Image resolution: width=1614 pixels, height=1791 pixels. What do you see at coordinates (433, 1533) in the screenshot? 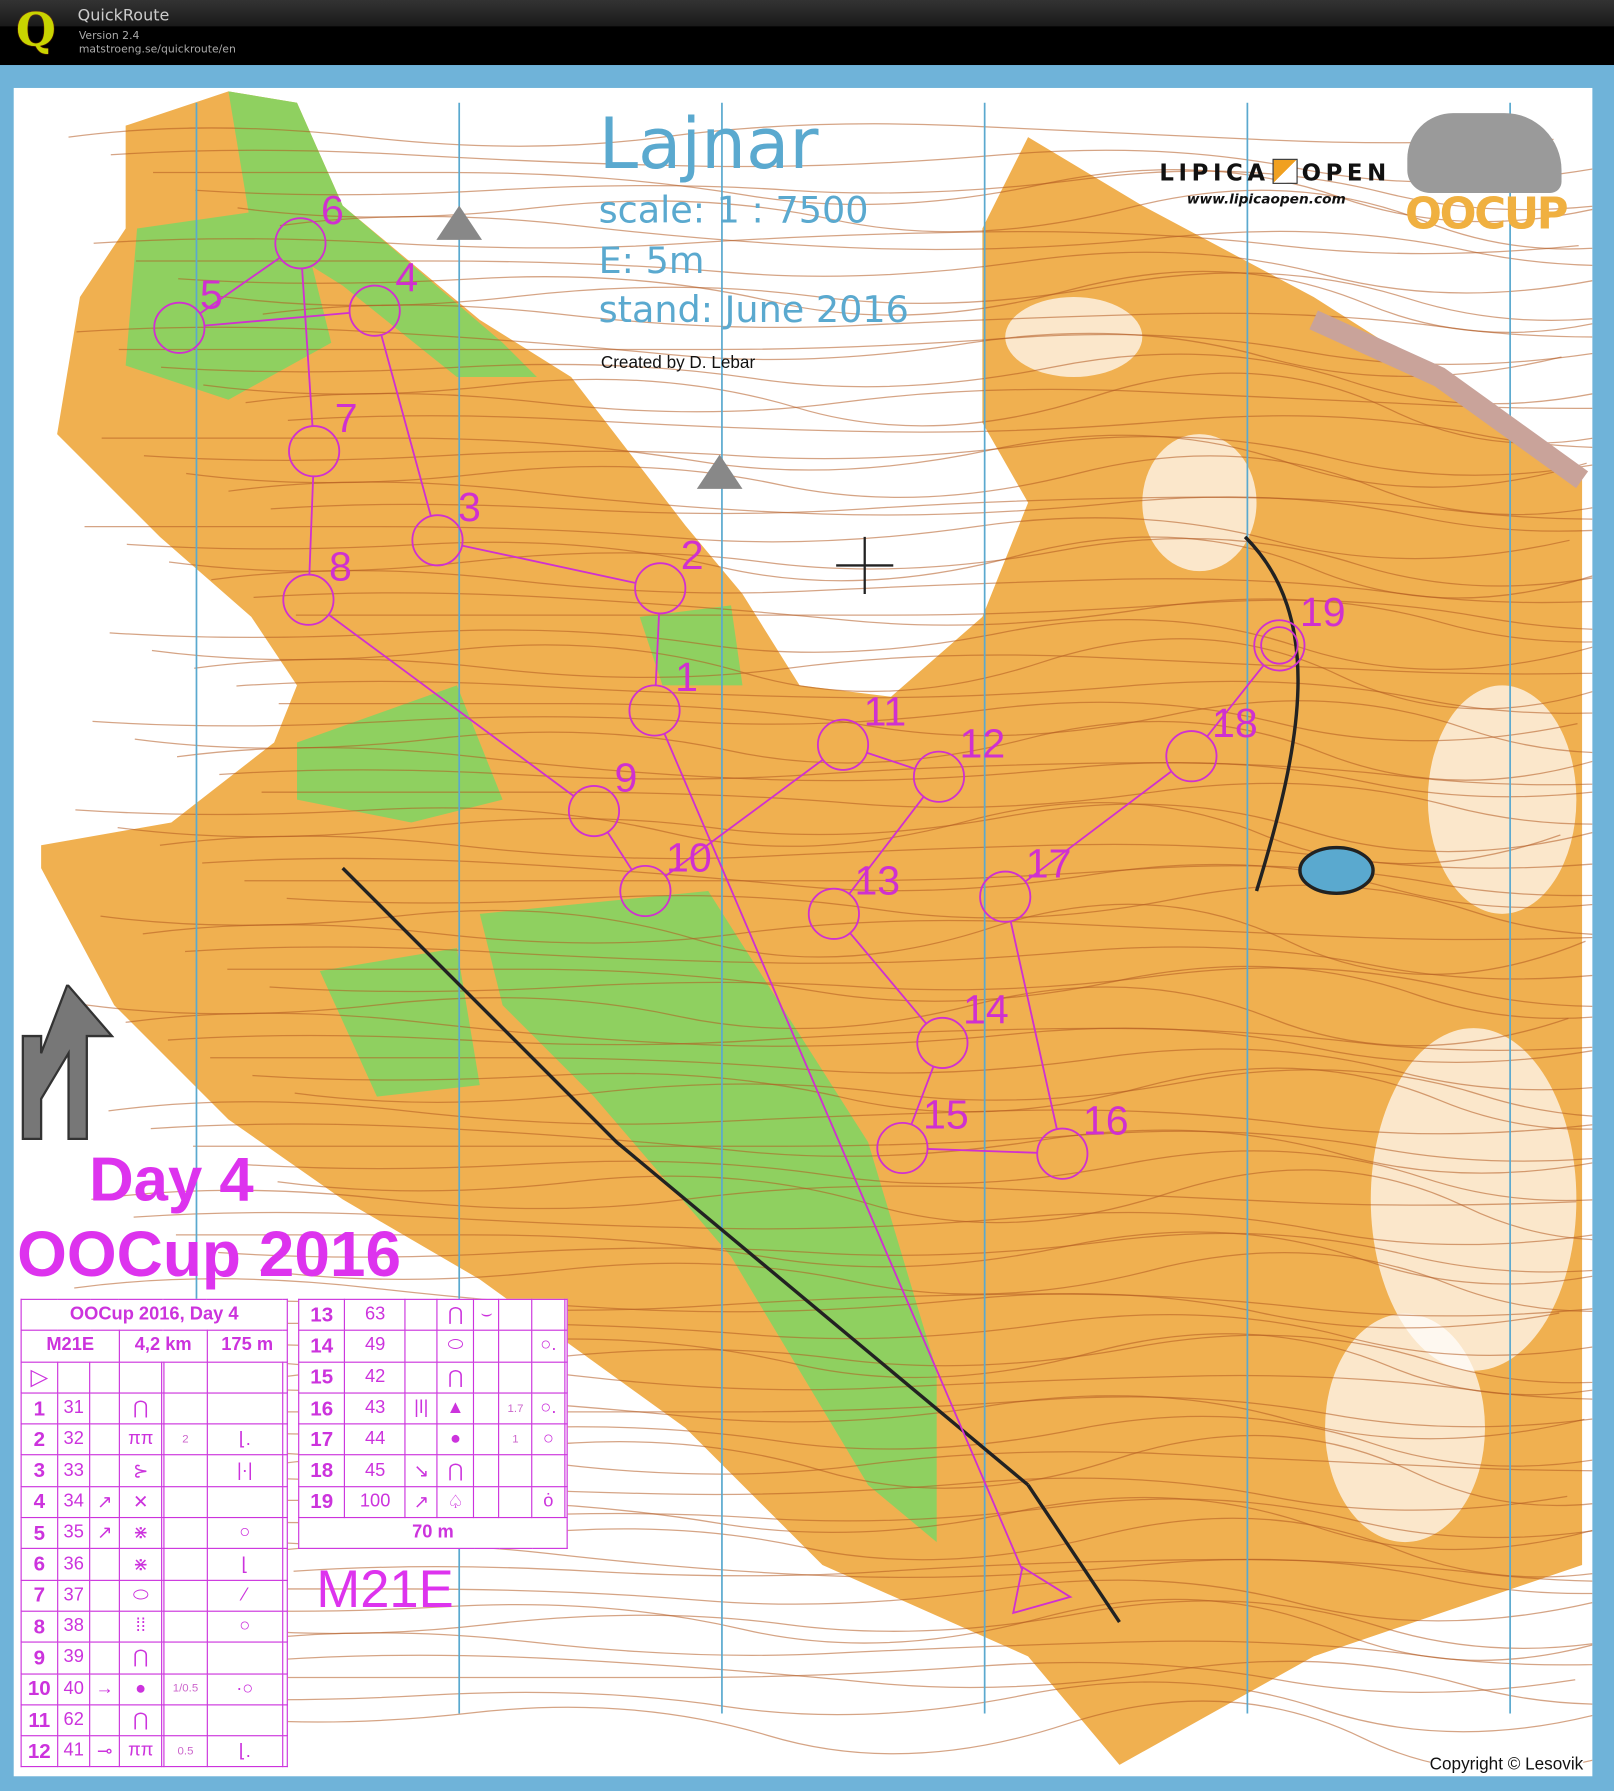
I see `finish-distance: 70 m` at bounding box center [433, 1533].